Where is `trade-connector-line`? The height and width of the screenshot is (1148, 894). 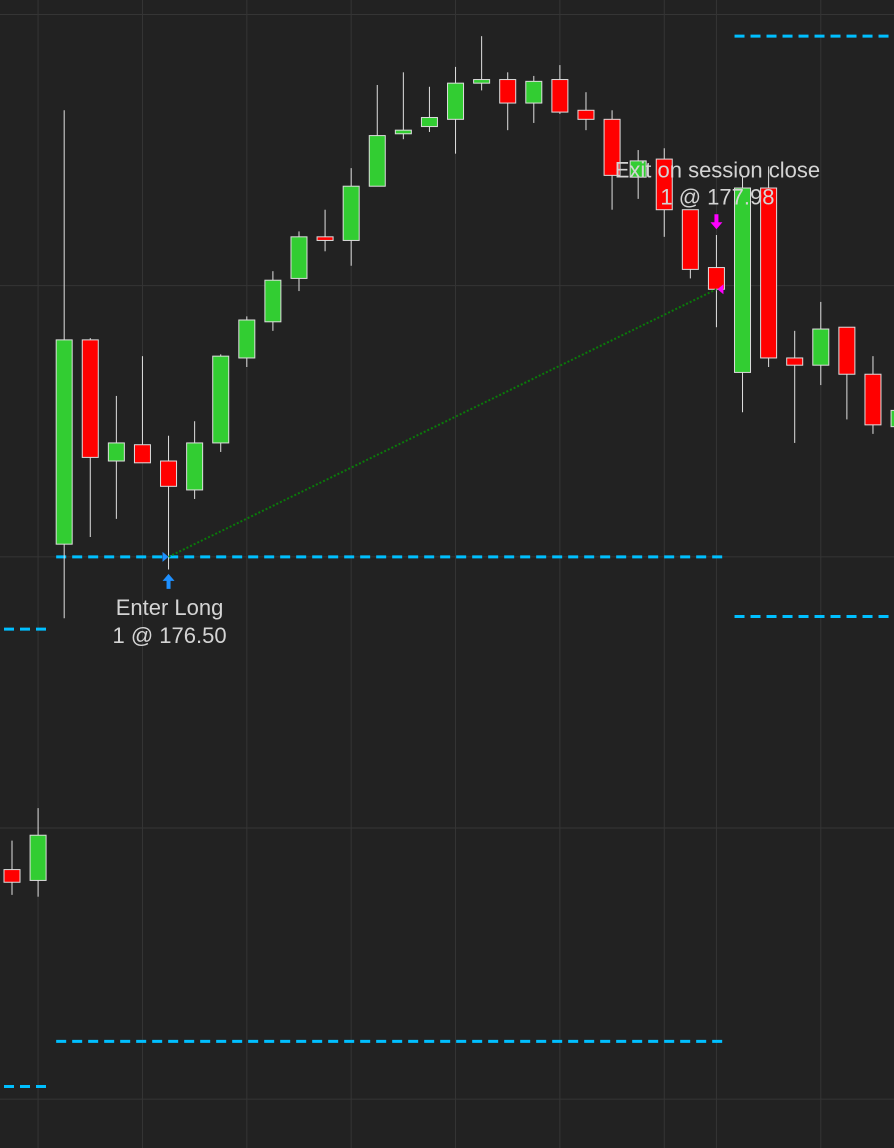
trade-connector-line is located at coordinates (442, 423).